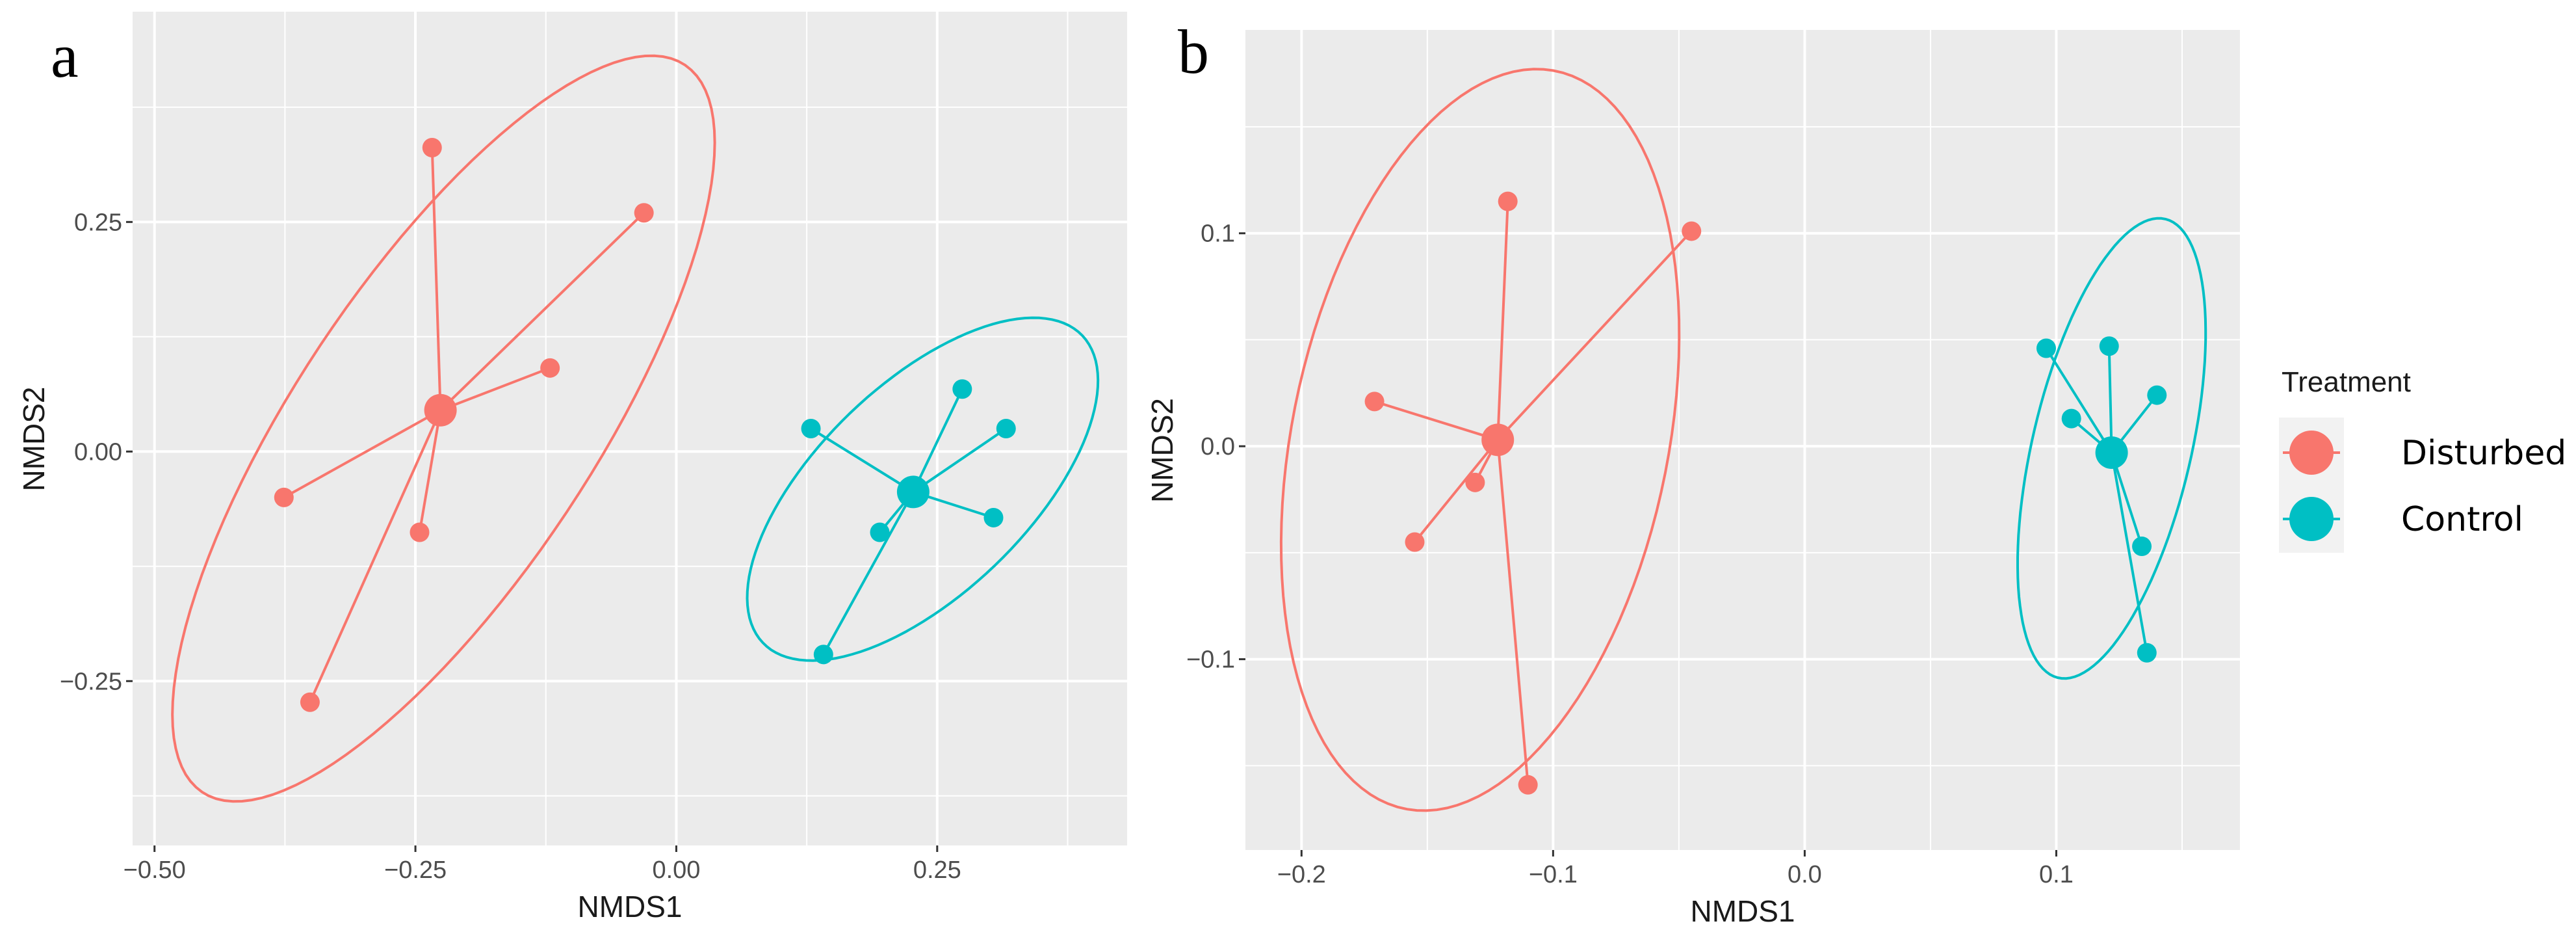 This screenshot has height=930, width=2576. I want to click on legend-label-disturbed: Disturbed, so click(2483, 453).